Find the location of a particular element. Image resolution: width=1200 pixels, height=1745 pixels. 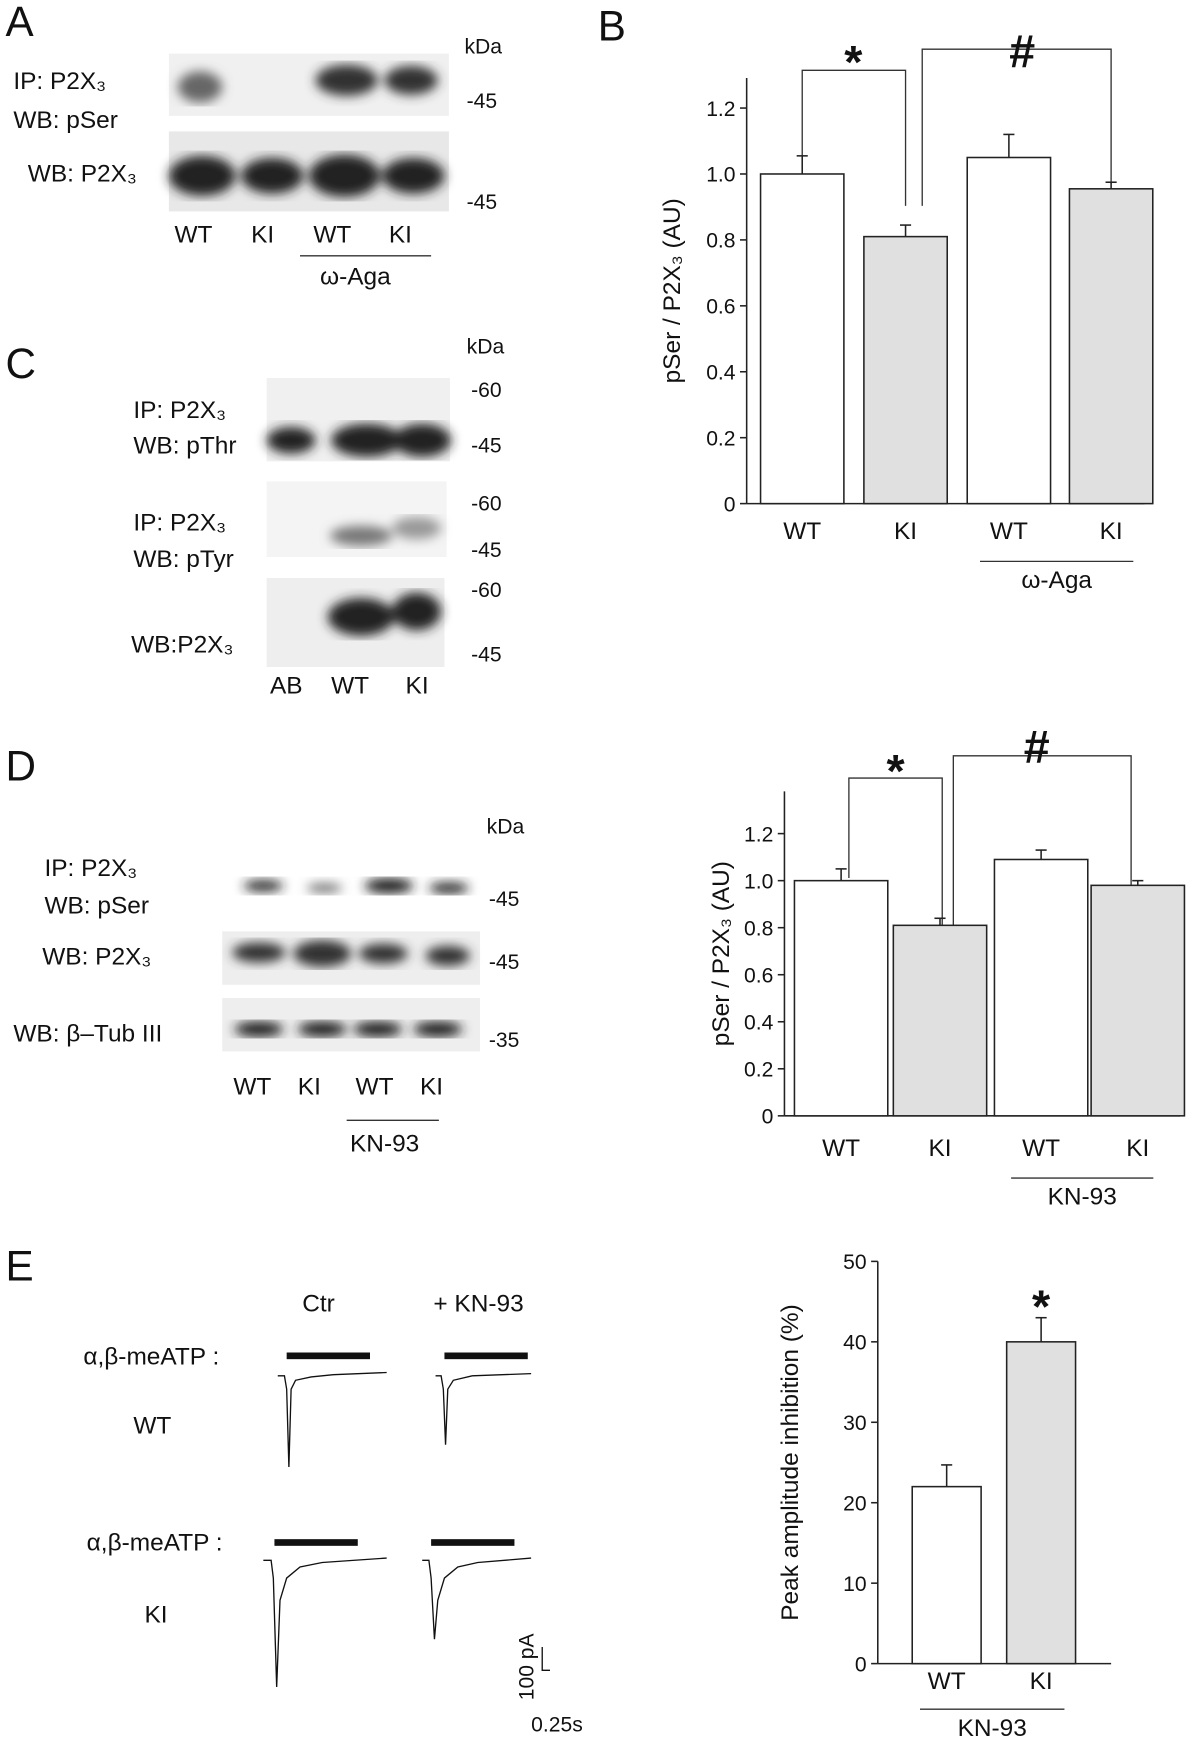

row-label: WB: pTyr is located at coordinates (183, 559).